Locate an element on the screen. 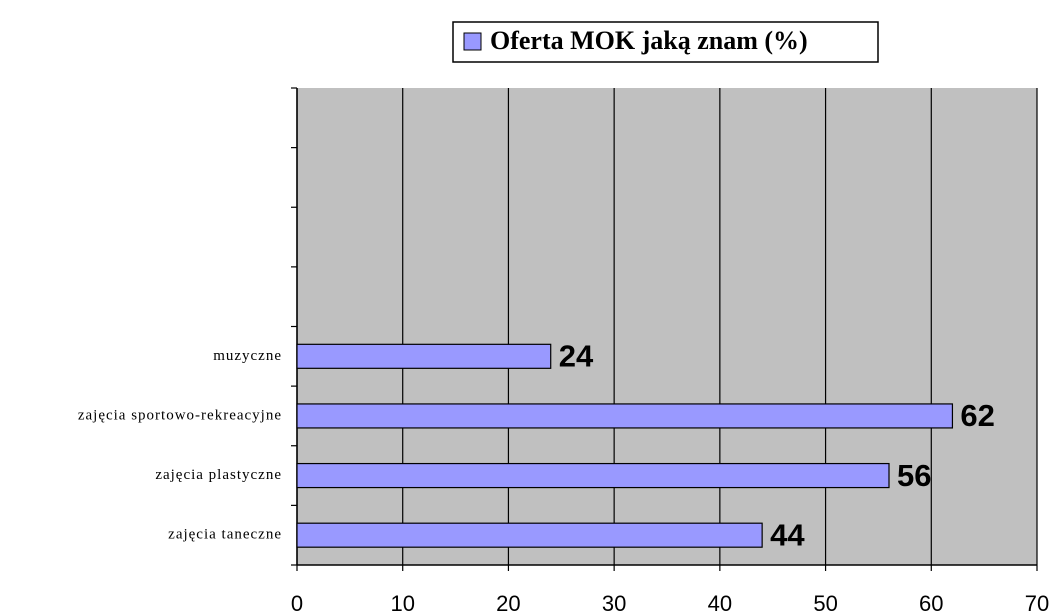 Image resolution: width=1057 pixels, height=614 pixels. y-tick-label: muzyczne is located at coordinates (247, 356).